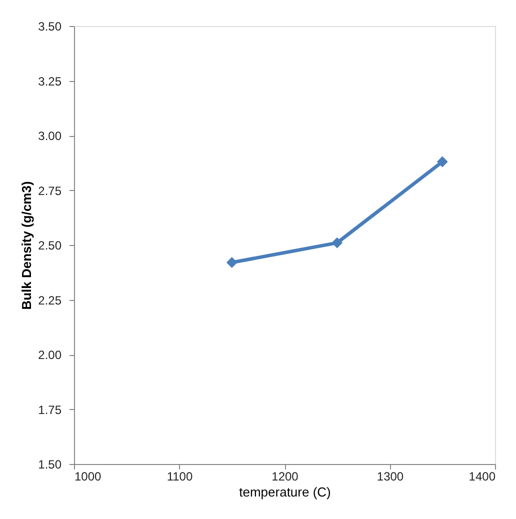  What do you see at coordinates (26, 245) in the screenshot?
I see `y-axis-title: Bulk Density (g/cm3)` at bounding box center [26, 245].